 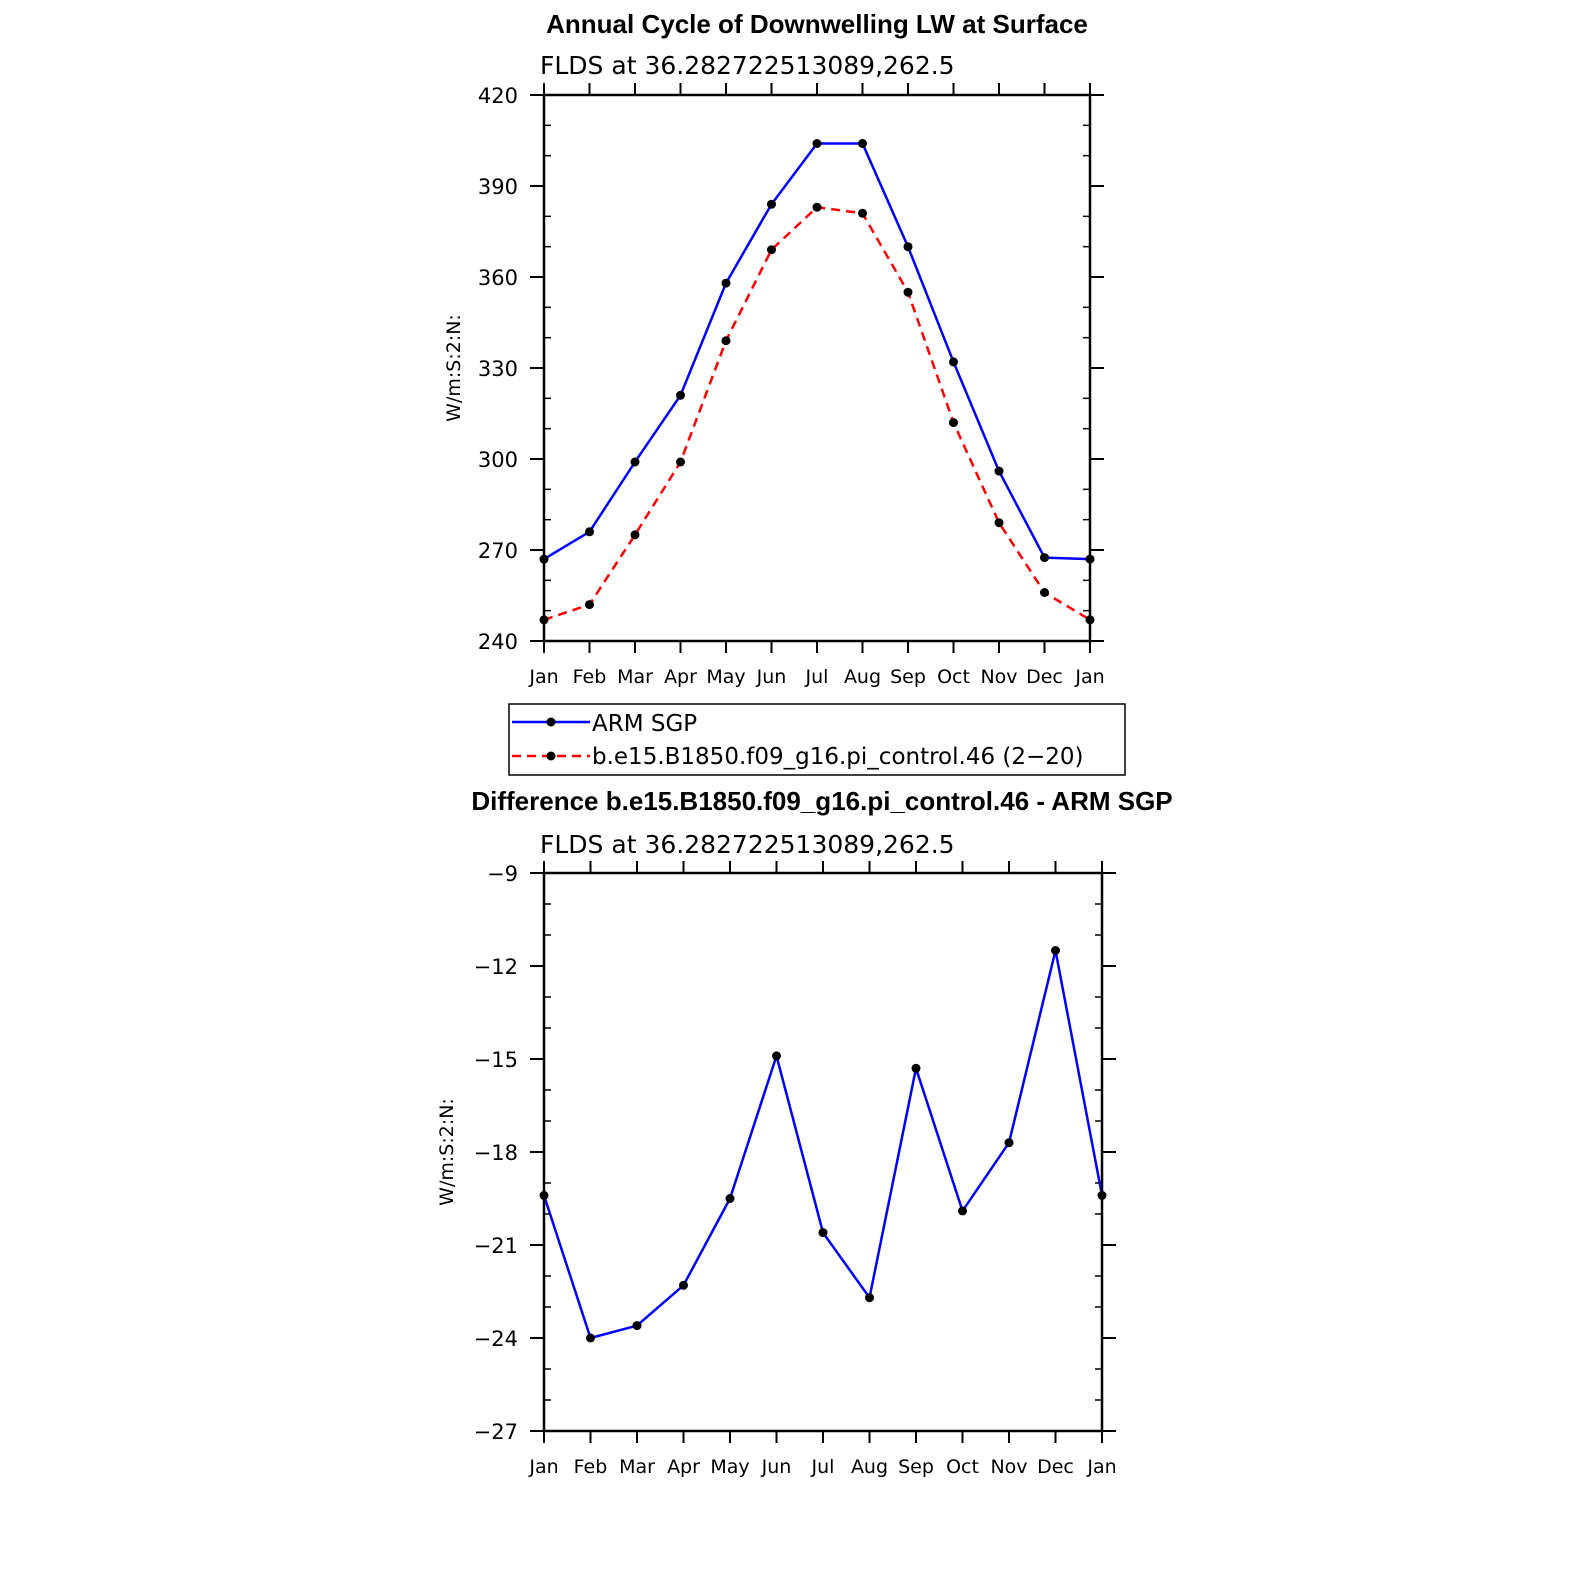 I want to click on y-tick-label: 420, so click(x=498, y=96).